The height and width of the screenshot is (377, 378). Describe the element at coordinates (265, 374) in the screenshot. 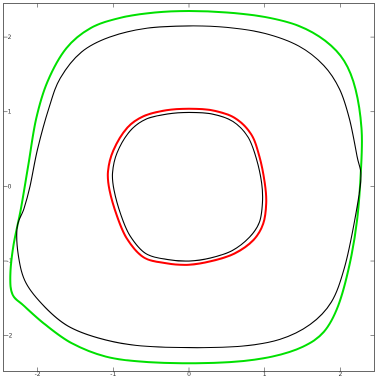

I see `x-tick-label: 1` at that location.